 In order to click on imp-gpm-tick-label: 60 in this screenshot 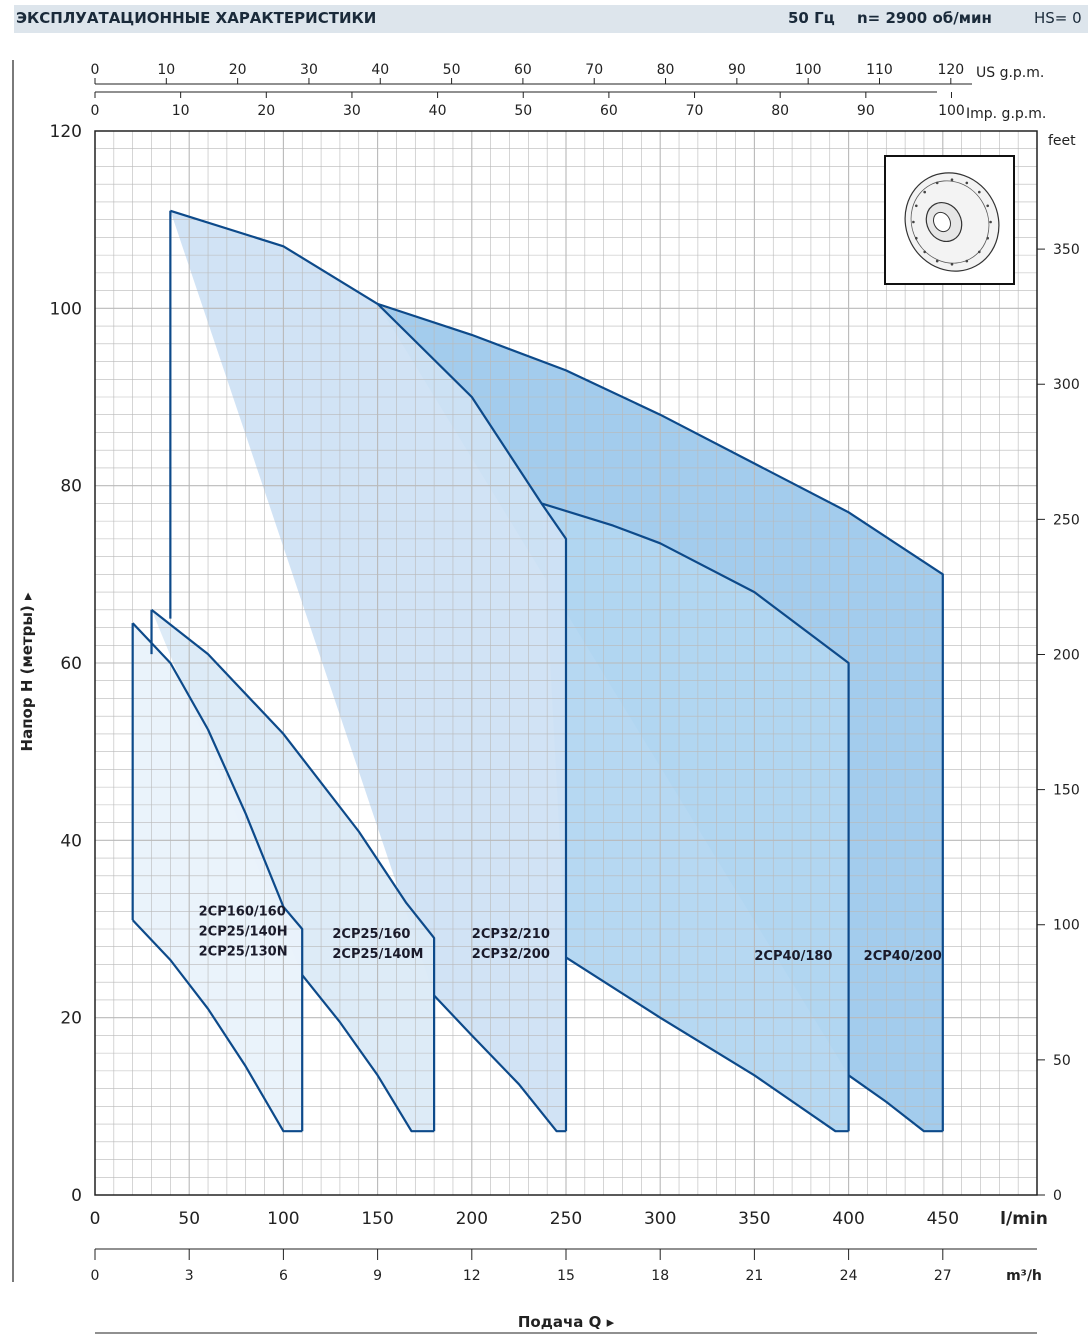, I will do `click(609, 111)`.